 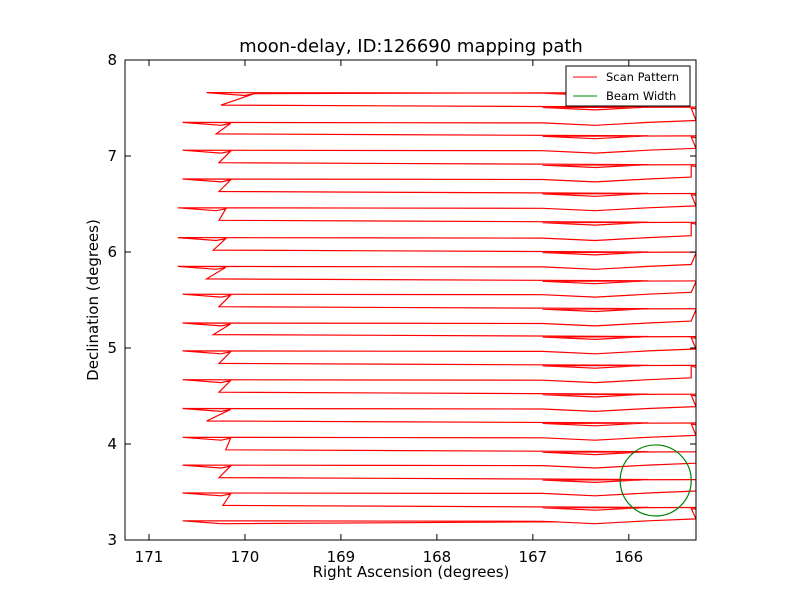 I want to click on legend-box, so click(x=628, y=86).